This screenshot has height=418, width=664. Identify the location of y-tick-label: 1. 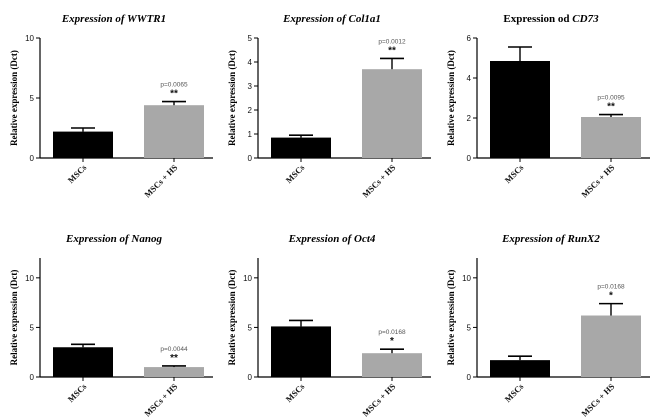
(250, 134).